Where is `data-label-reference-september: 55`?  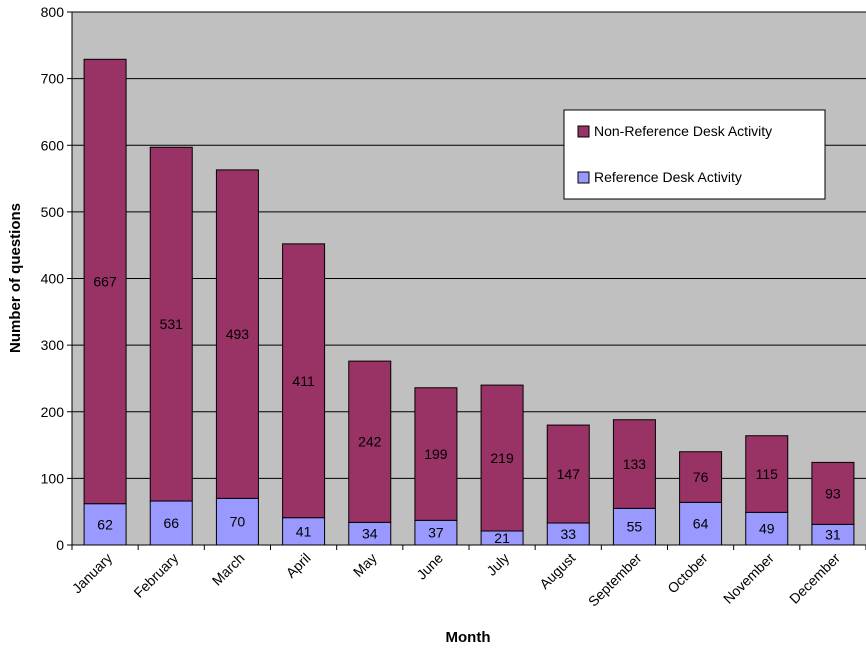
data-label-reference-september: 55 is located at coordinates (635, 527).